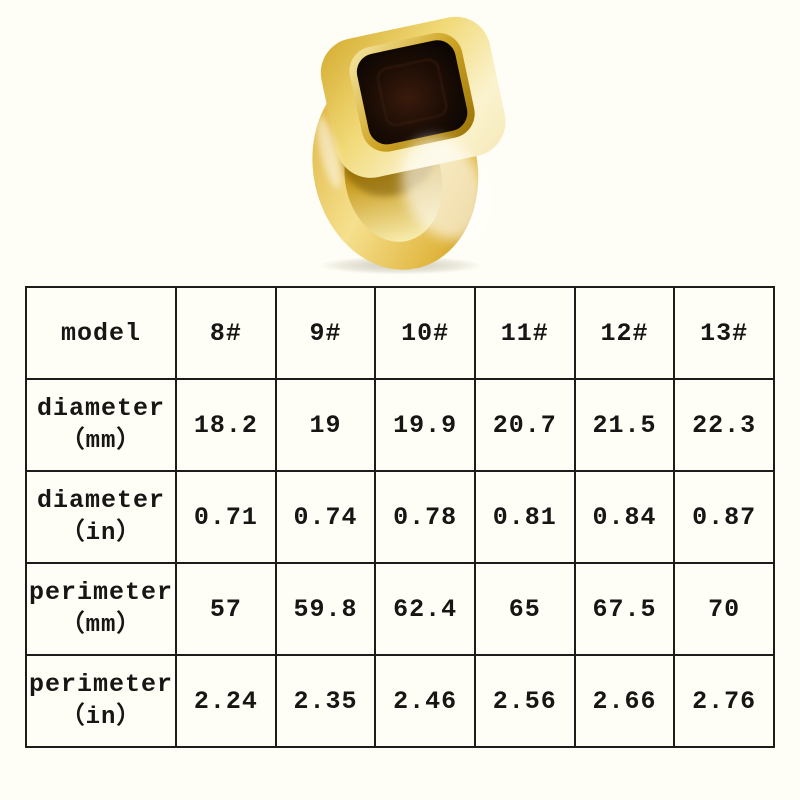  Describe the element at coordinates (226, 701) in the screenshot. I see `table-cell: 2.24` at that location.